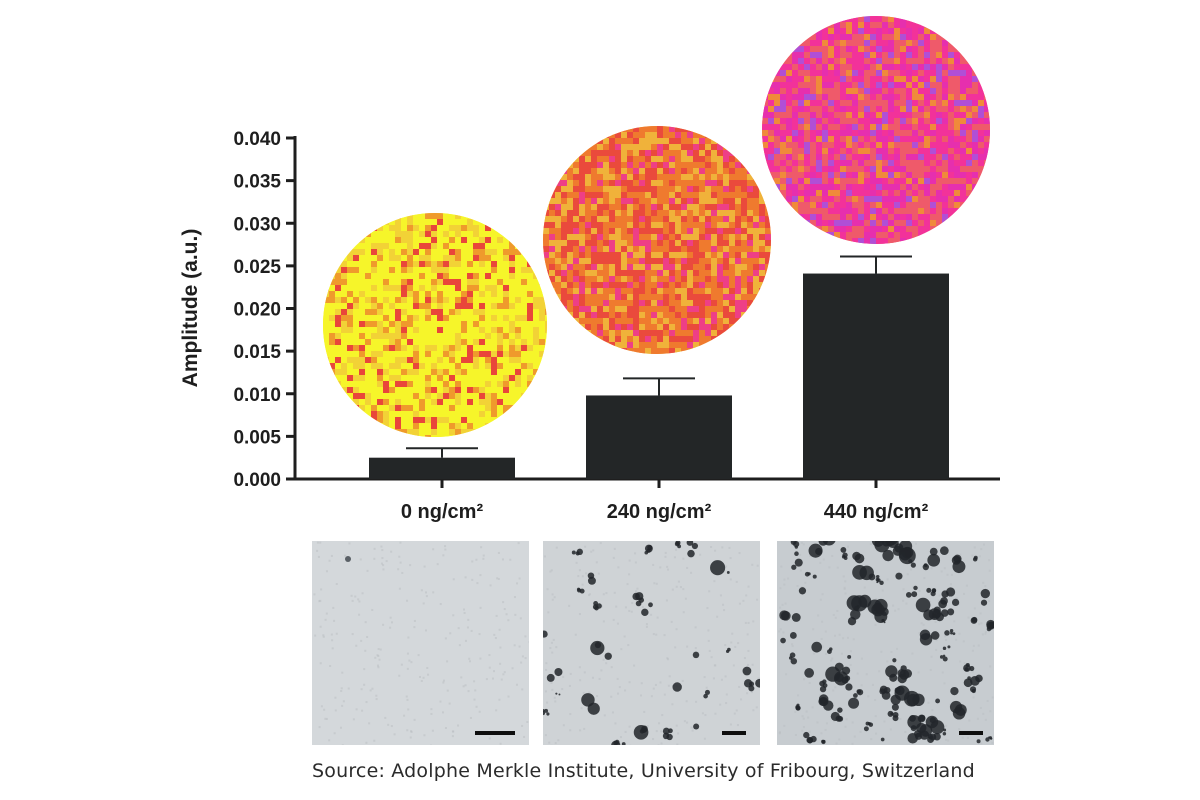 This screenshot has width=1200, height=800. I want to click on bars, so click(659, 367).